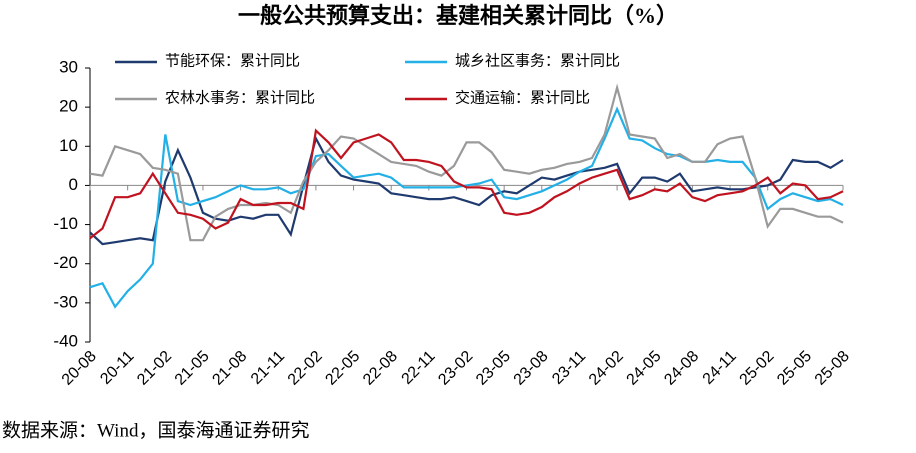 This screenshot has height=453, width=916. I want to click on x-tick-label: 21-05, so click(192, 368).